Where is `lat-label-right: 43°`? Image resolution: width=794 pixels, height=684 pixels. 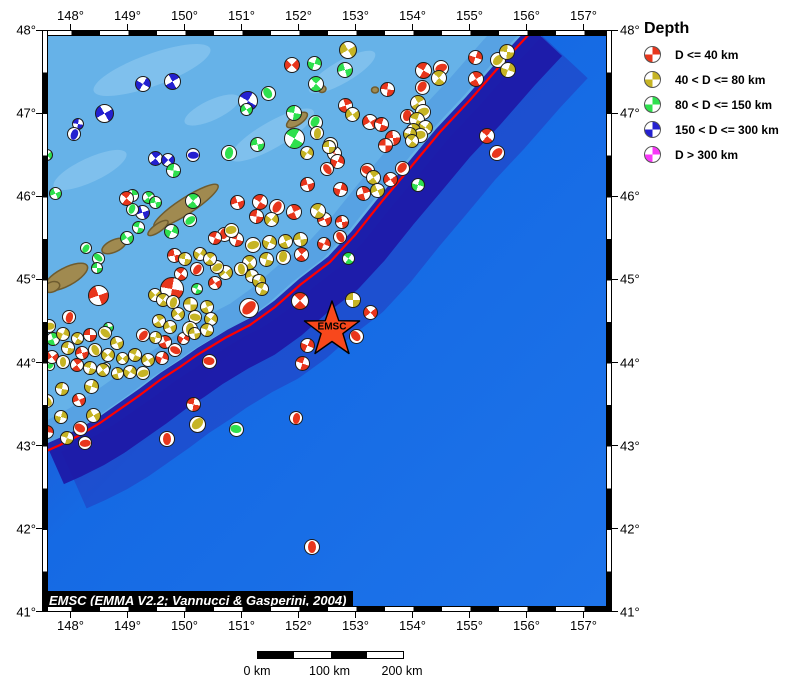 lat-label-right: 43° is located at coordinates (630, 446).